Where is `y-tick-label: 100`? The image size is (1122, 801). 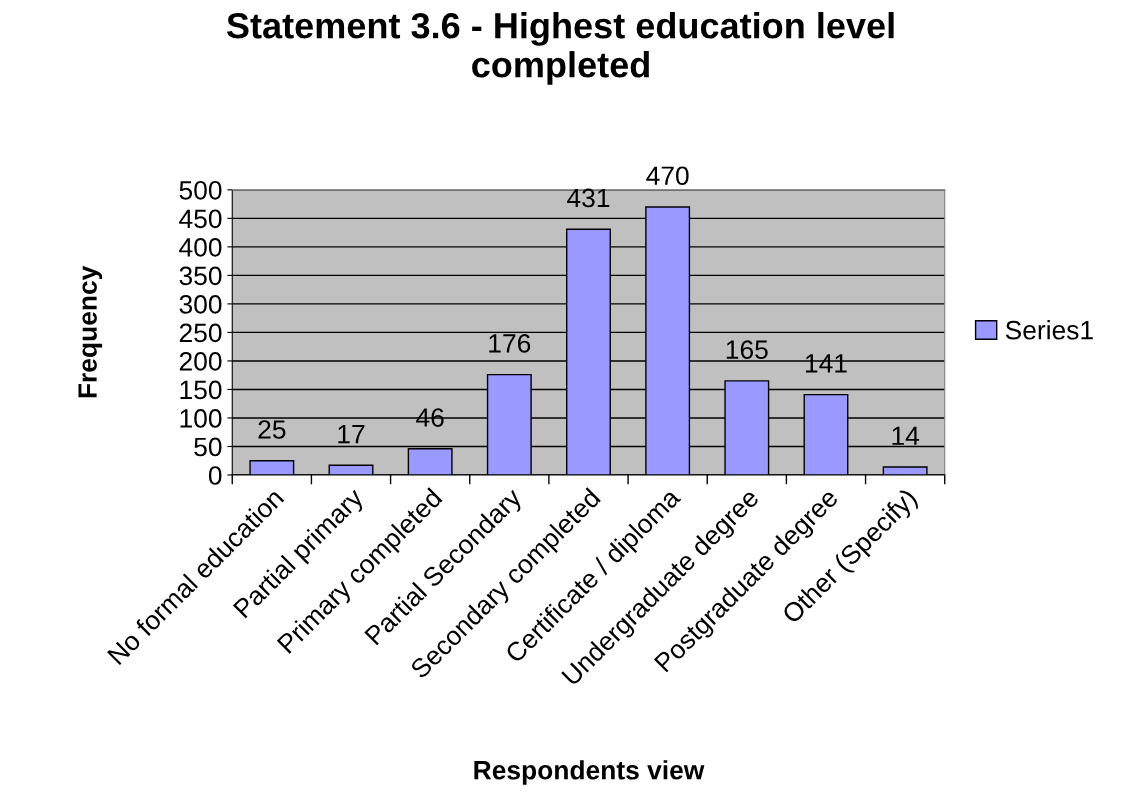
y-tick-label: 100 is located at coordinates (201, 418).